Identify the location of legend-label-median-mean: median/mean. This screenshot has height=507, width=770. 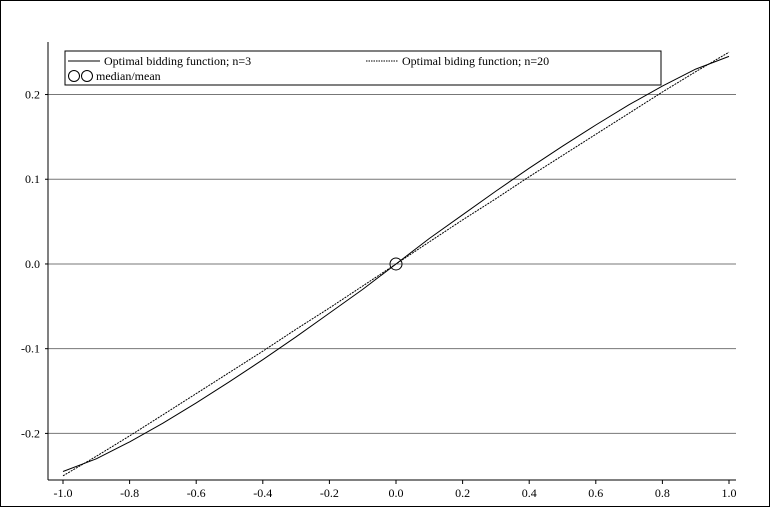
(128, 76).